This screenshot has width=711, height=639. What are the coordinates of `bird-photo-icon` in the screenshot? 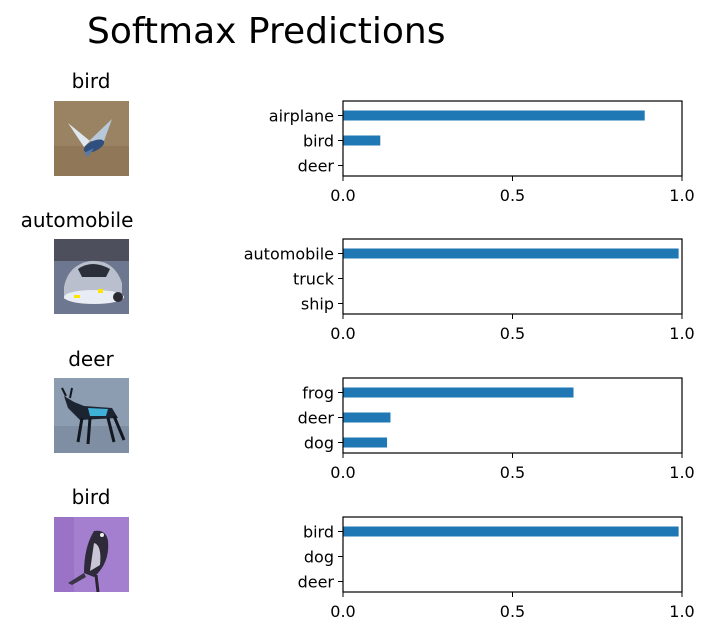 It's located at (91, 138).